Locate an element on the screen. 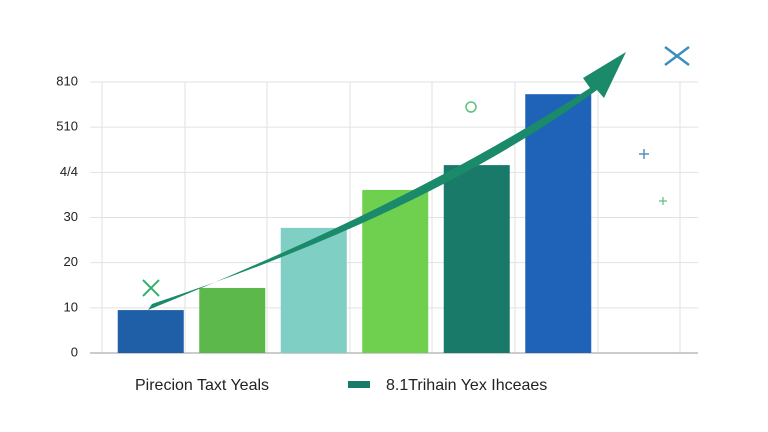 The width and height of the screenshot is (768, 432). y-tick-label: 4/4 is located at coordinates (69, 171).